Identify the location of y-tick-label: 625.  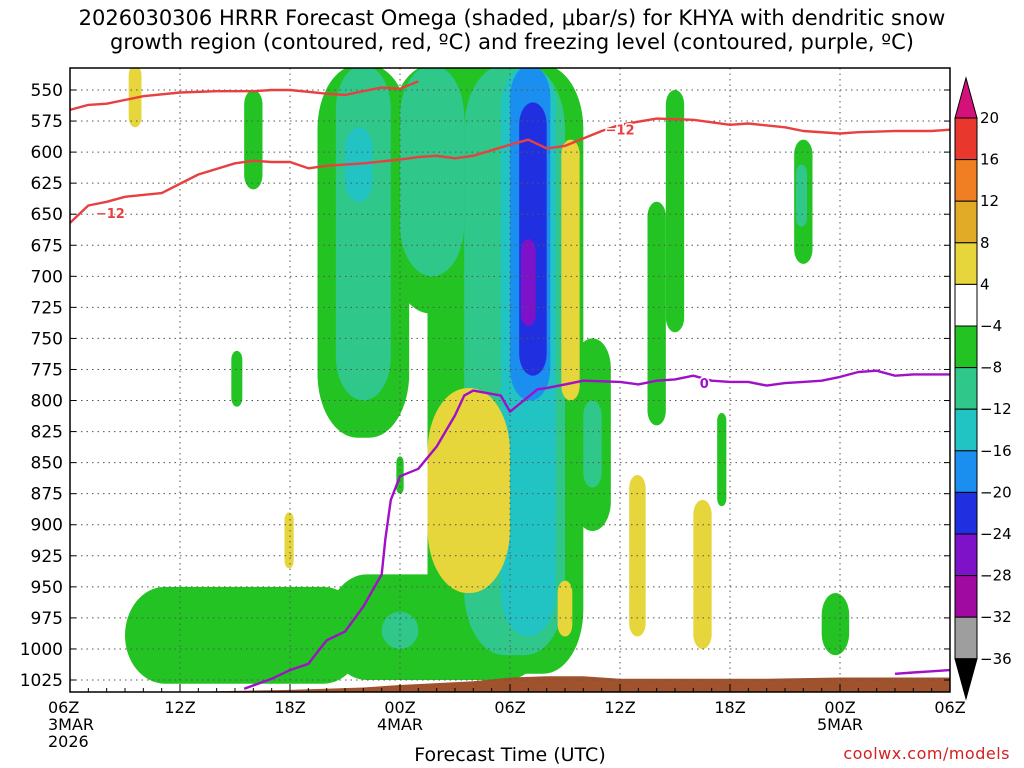
(47, 184).